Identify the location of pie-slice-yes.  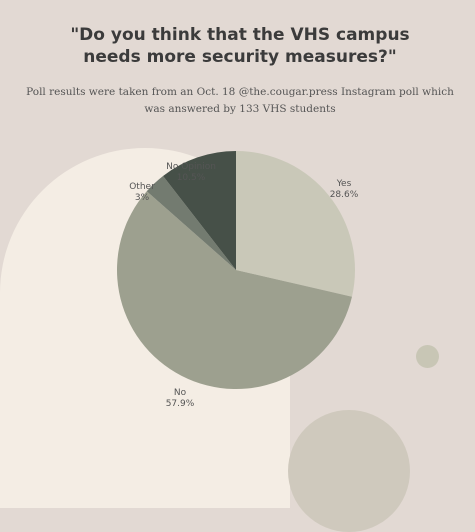
(296, 224).